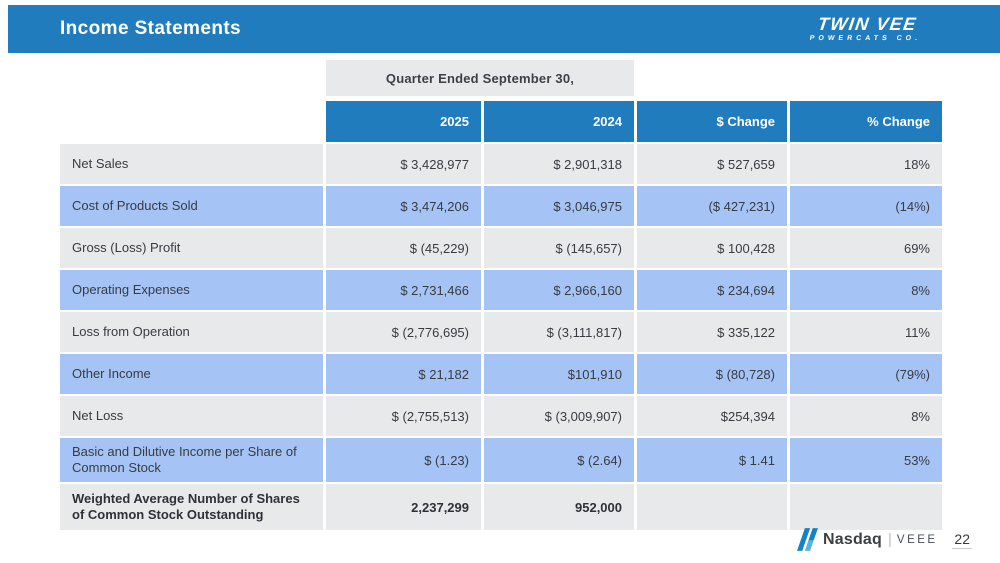  I want to click on logo-subtitle: POWERCATS CO., so click(865, 38).